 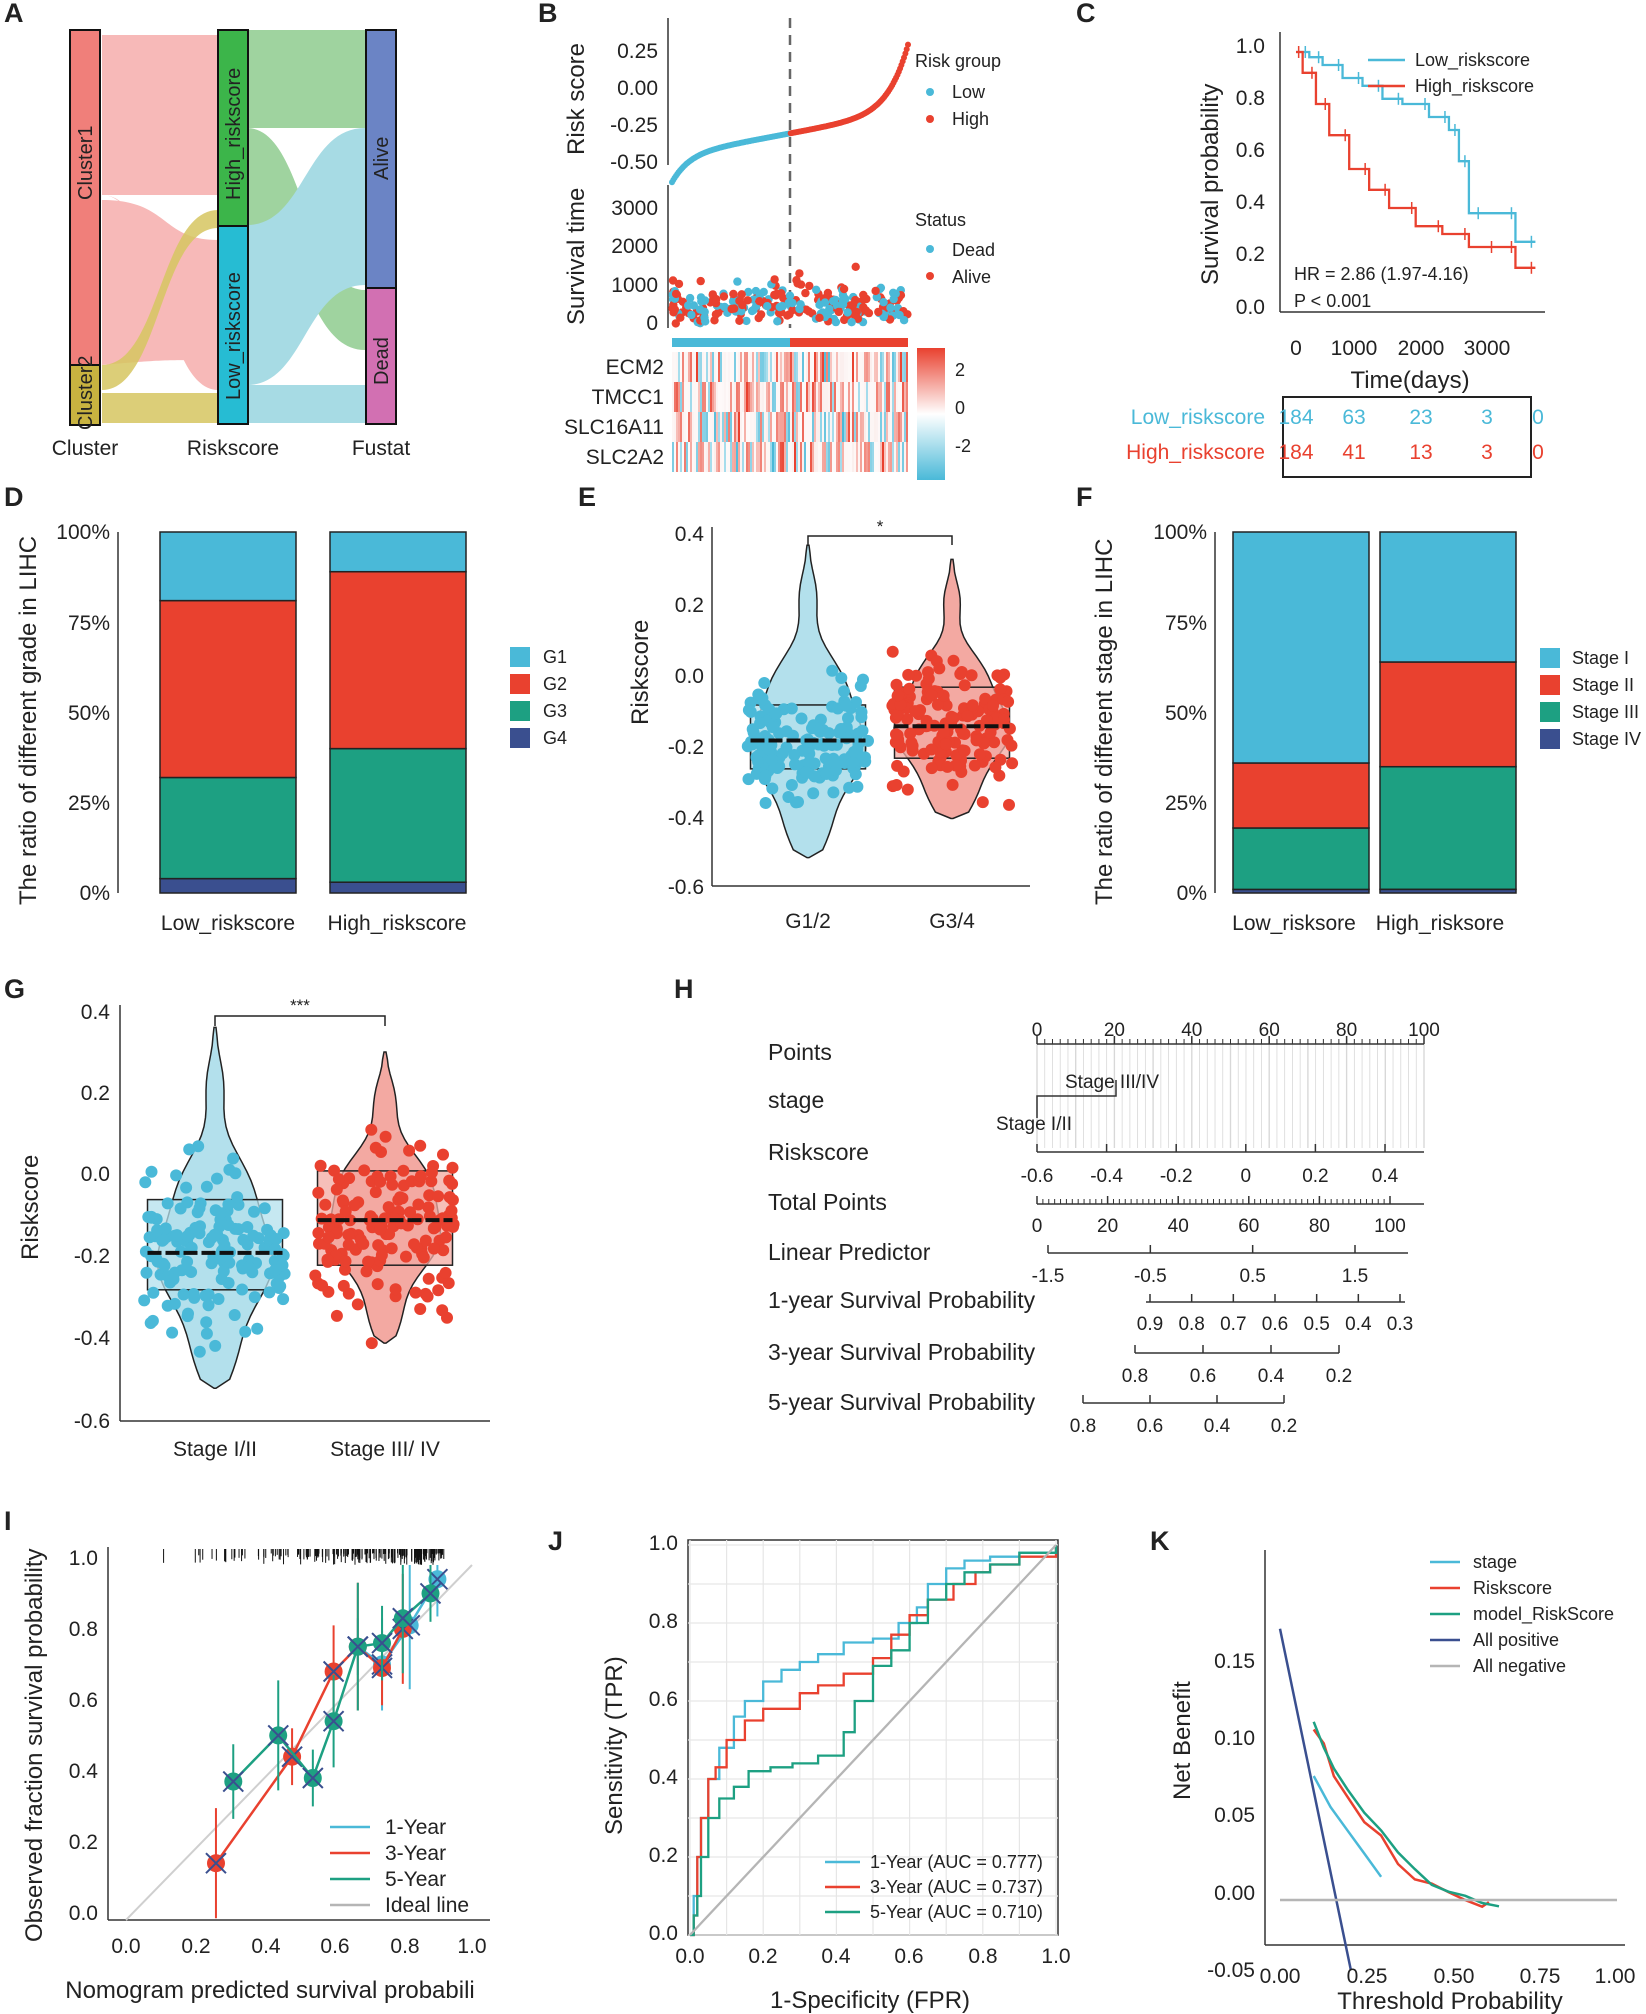 What do you see at coordinates (963, 446) in the screenshot?
I see `scale-label: -2` at bounding box center [963, 446].